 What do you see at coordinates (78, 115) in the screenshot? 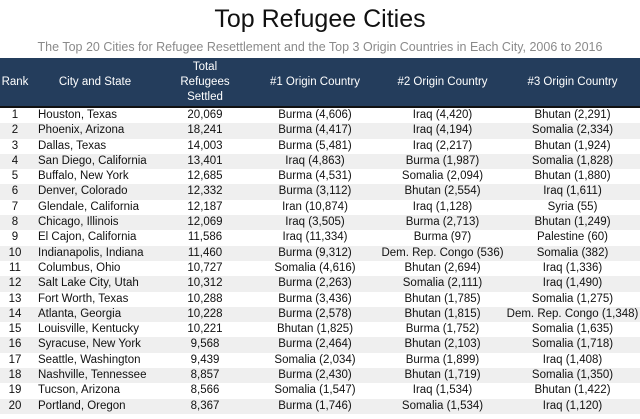
I see `cell-city: Houston, Texas` at bounding box center [78, 115].